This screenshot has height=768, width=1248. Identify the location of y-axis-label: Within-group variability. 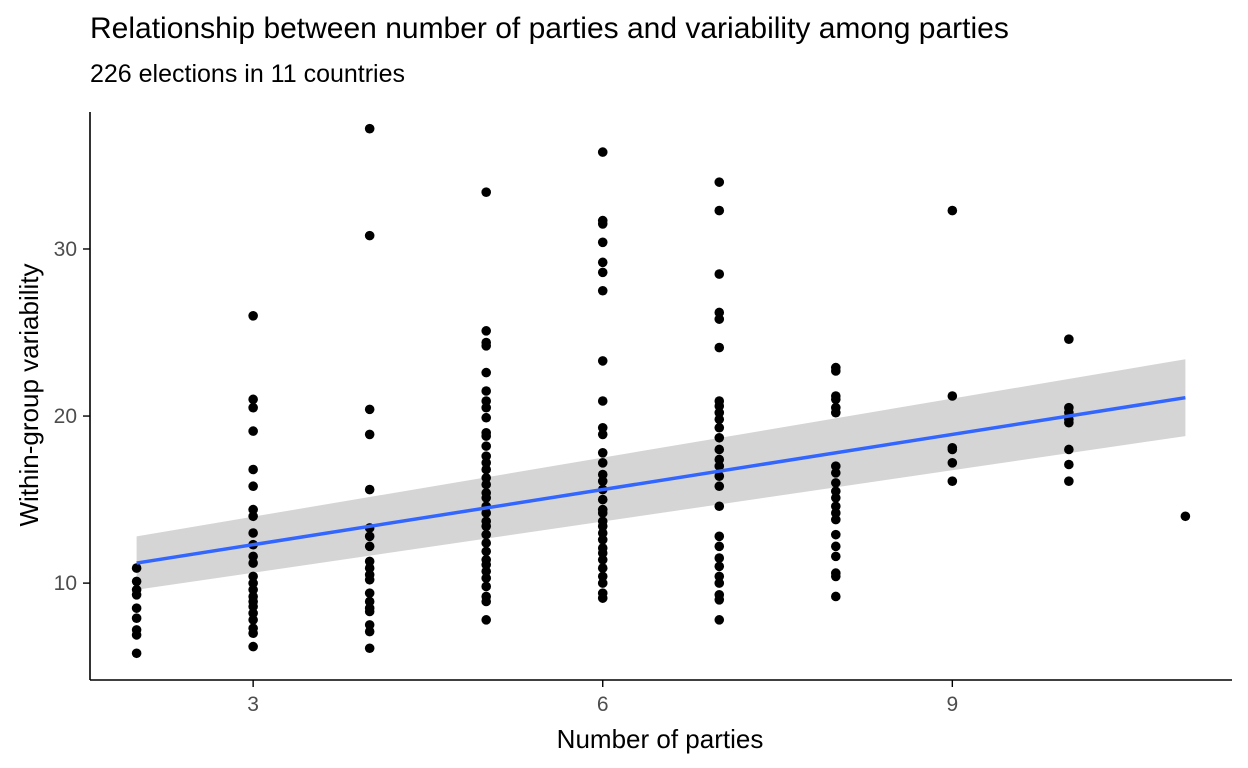
(29, 395).